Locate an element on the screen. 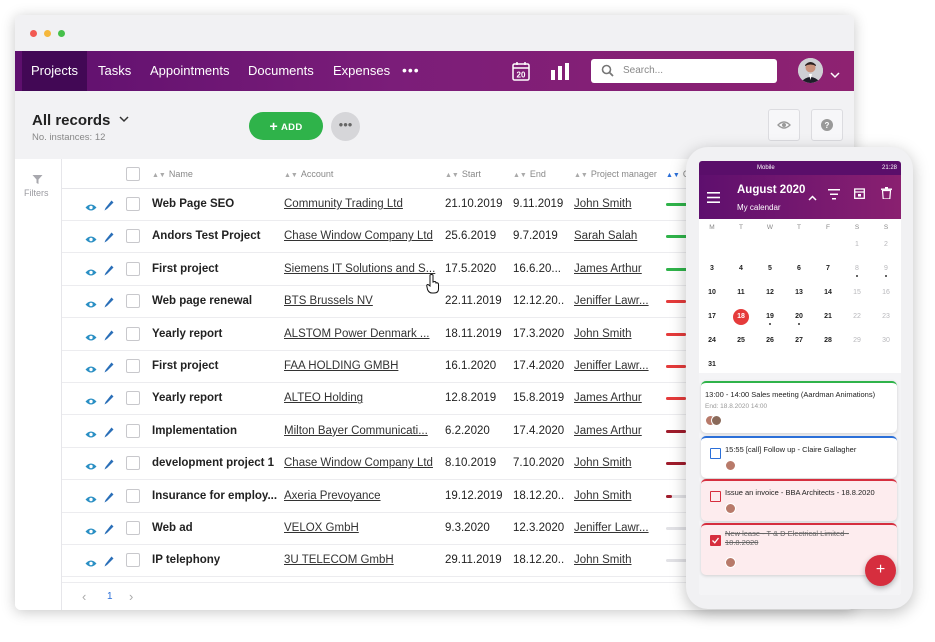 The image size is (935, 642). close-window-button is located at coordinates (33, 33).